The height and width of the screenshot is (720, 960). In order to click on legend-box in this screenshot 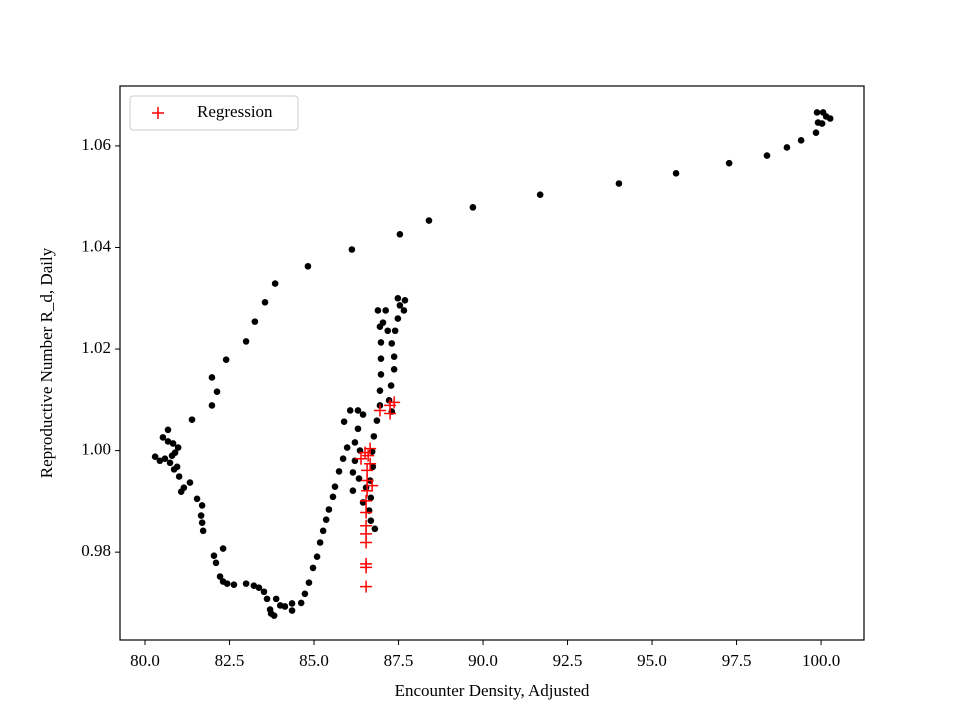, I will do `click(214, 113)`.